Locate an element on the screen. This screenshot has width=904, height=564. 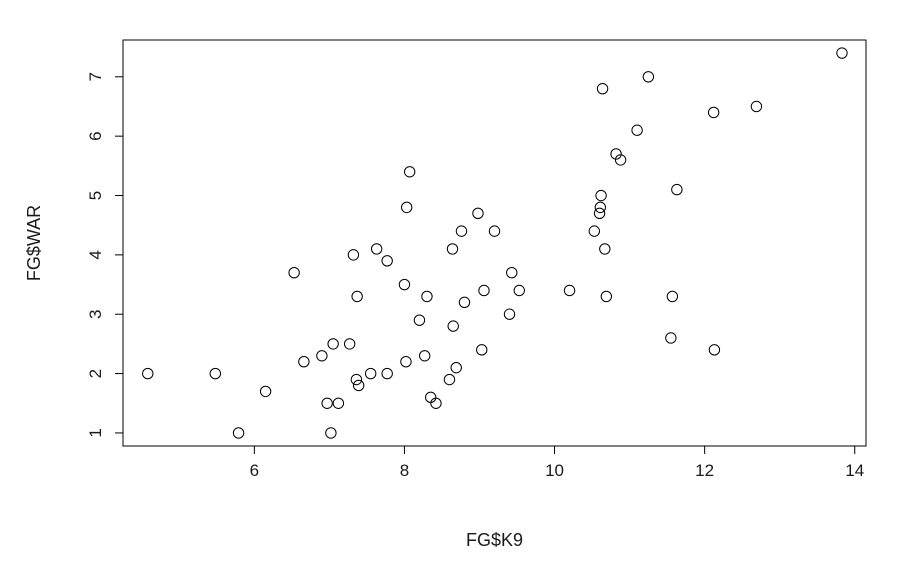
y-tick-label: 1 is located at coordinates (95, 432).